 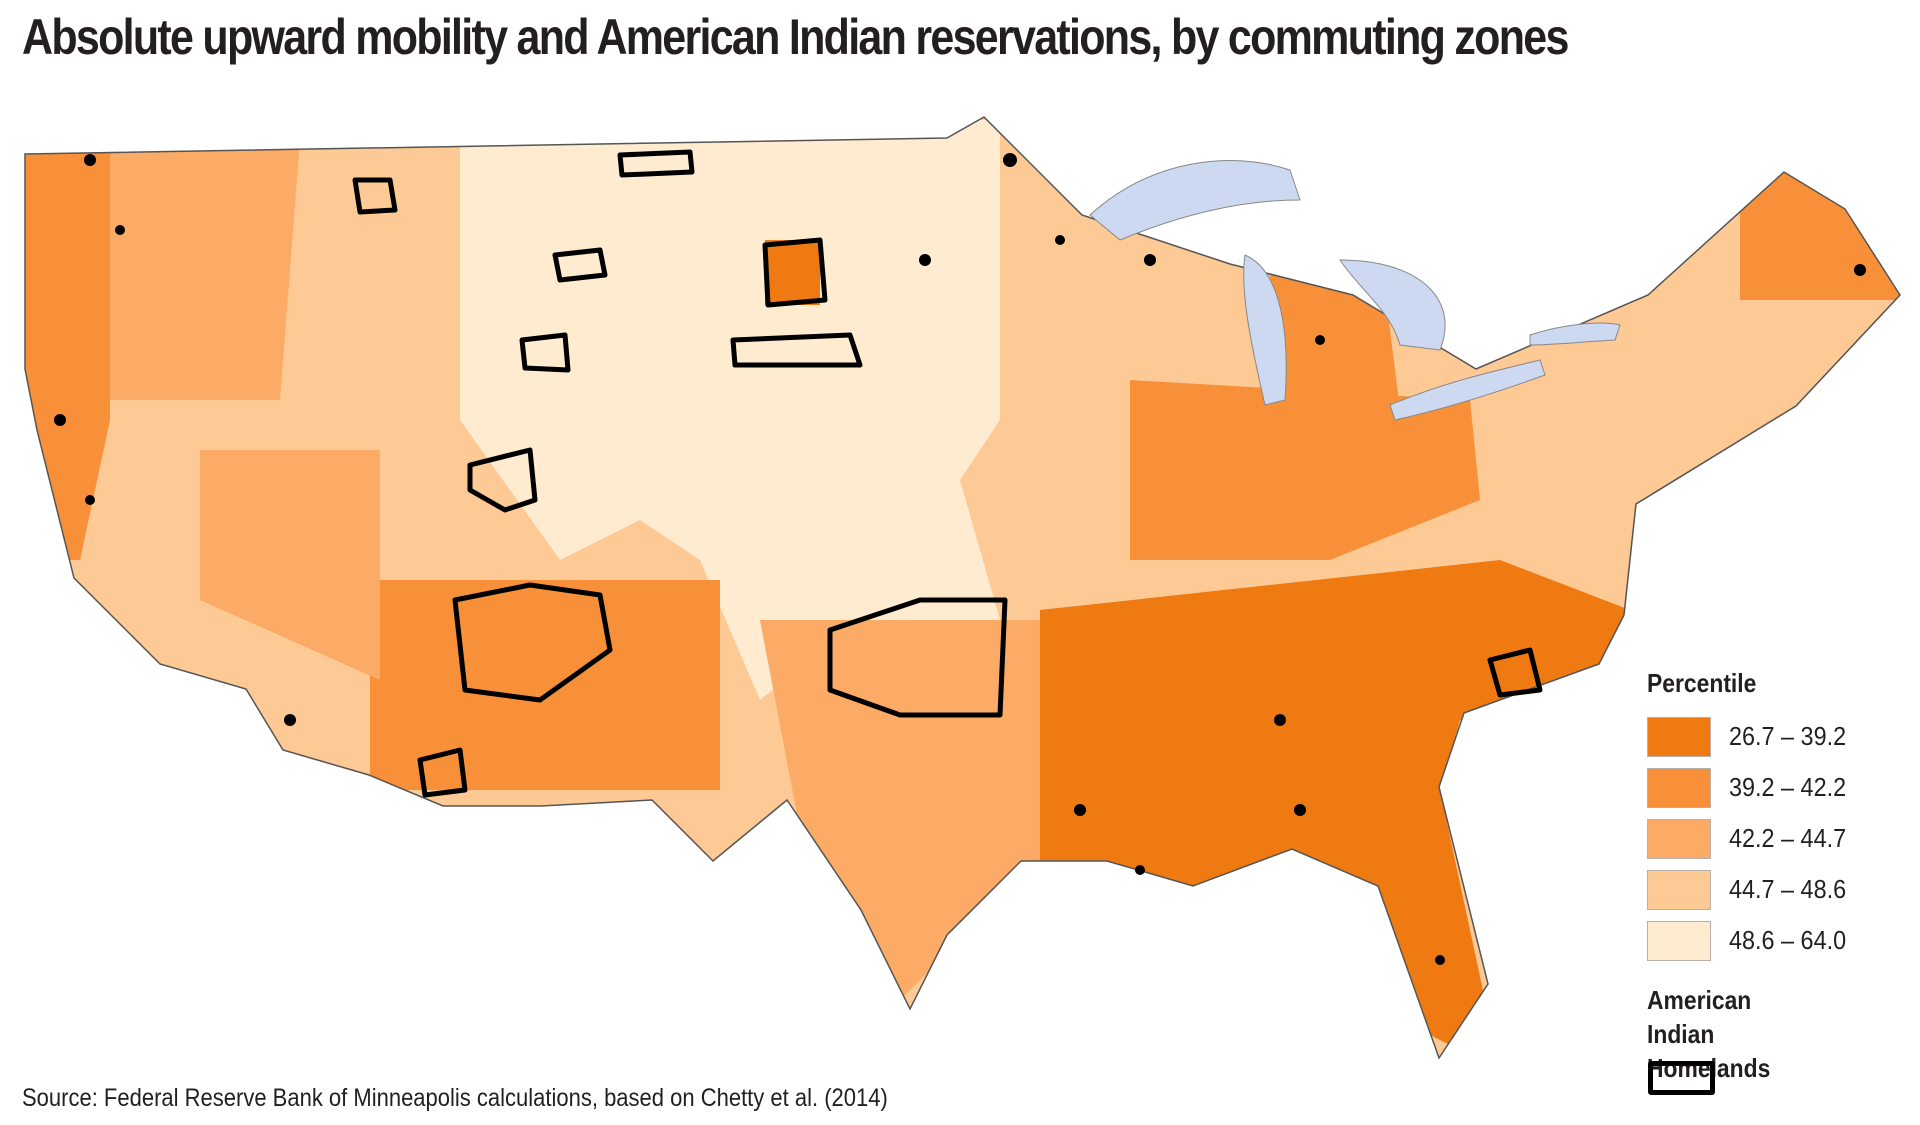 I want to click on legend-item: 26.7 – 39.2, so click(x=1782, y=736).